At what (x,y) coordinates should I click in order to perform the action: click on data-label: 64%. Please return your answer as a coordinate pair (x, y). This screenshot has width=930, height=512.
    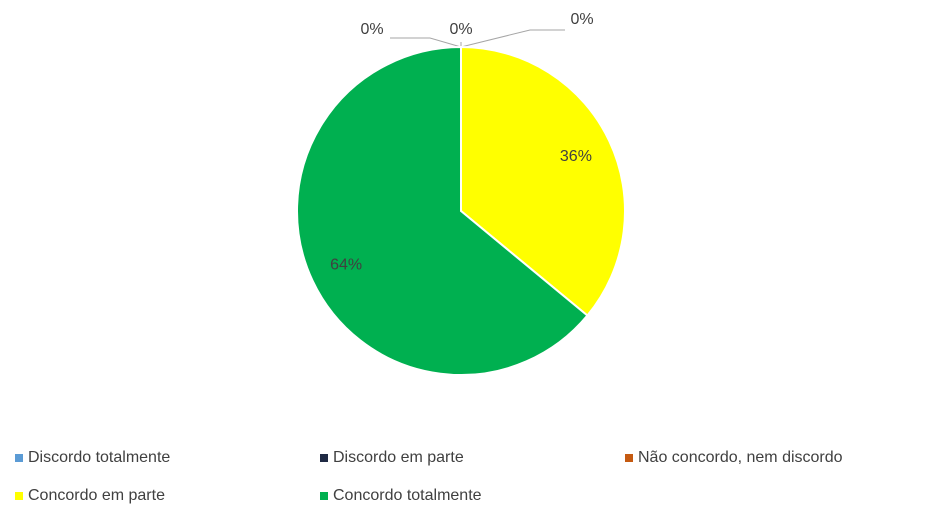
    Looking at the image, I should click on (346, 264).